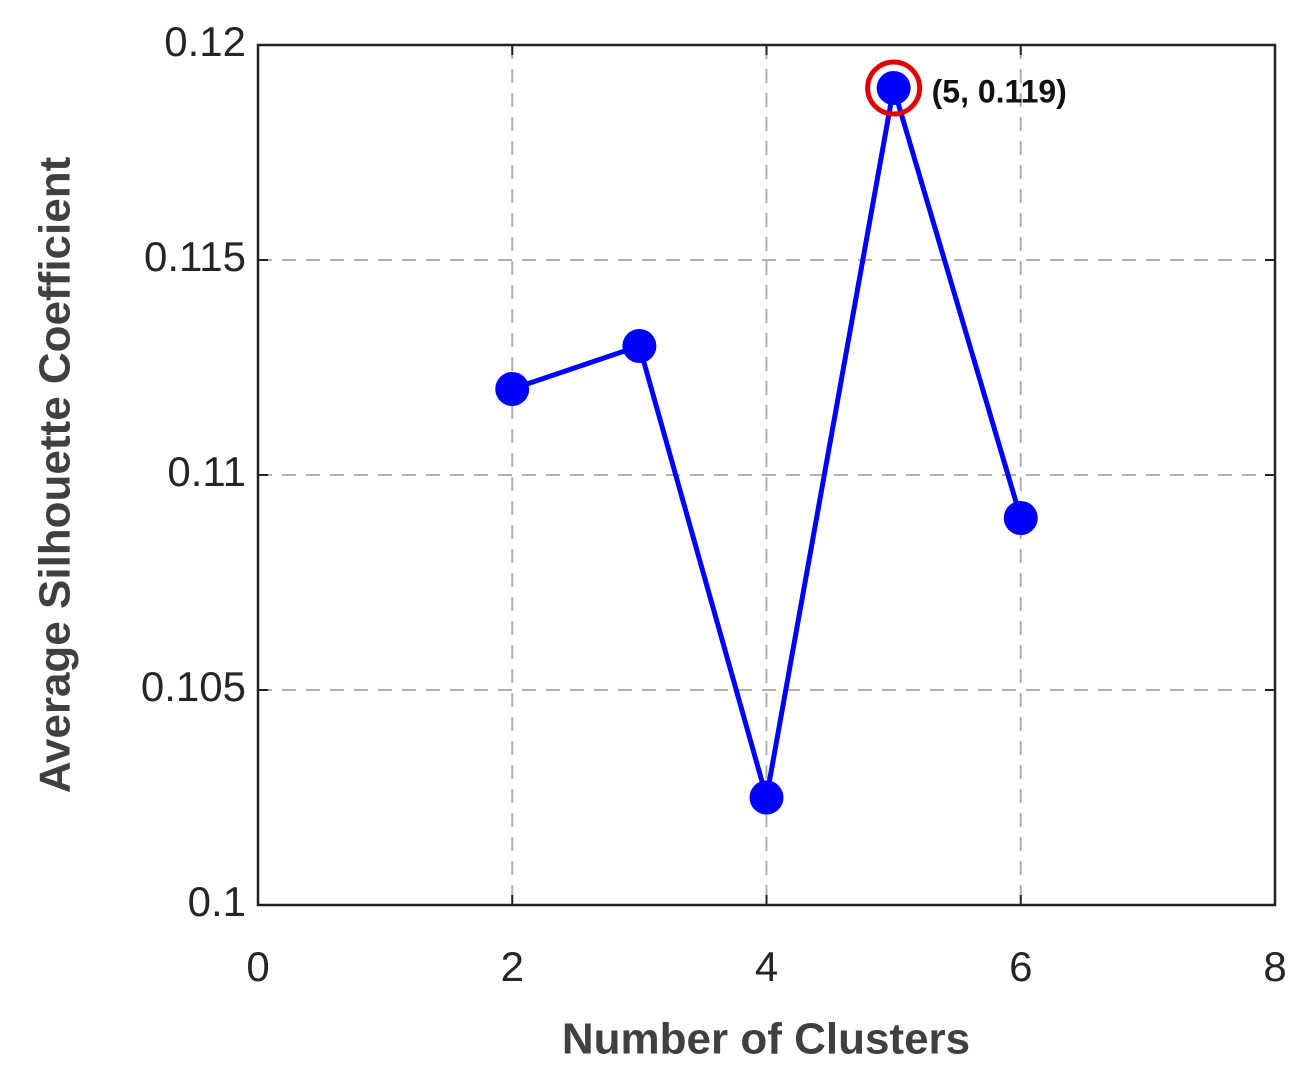 The image size is (1314, 1091). What do you see at coordinates (217, 901) in the screenshot?
I see `y-tick-label: 0.1` at bounding box center [217, 901].